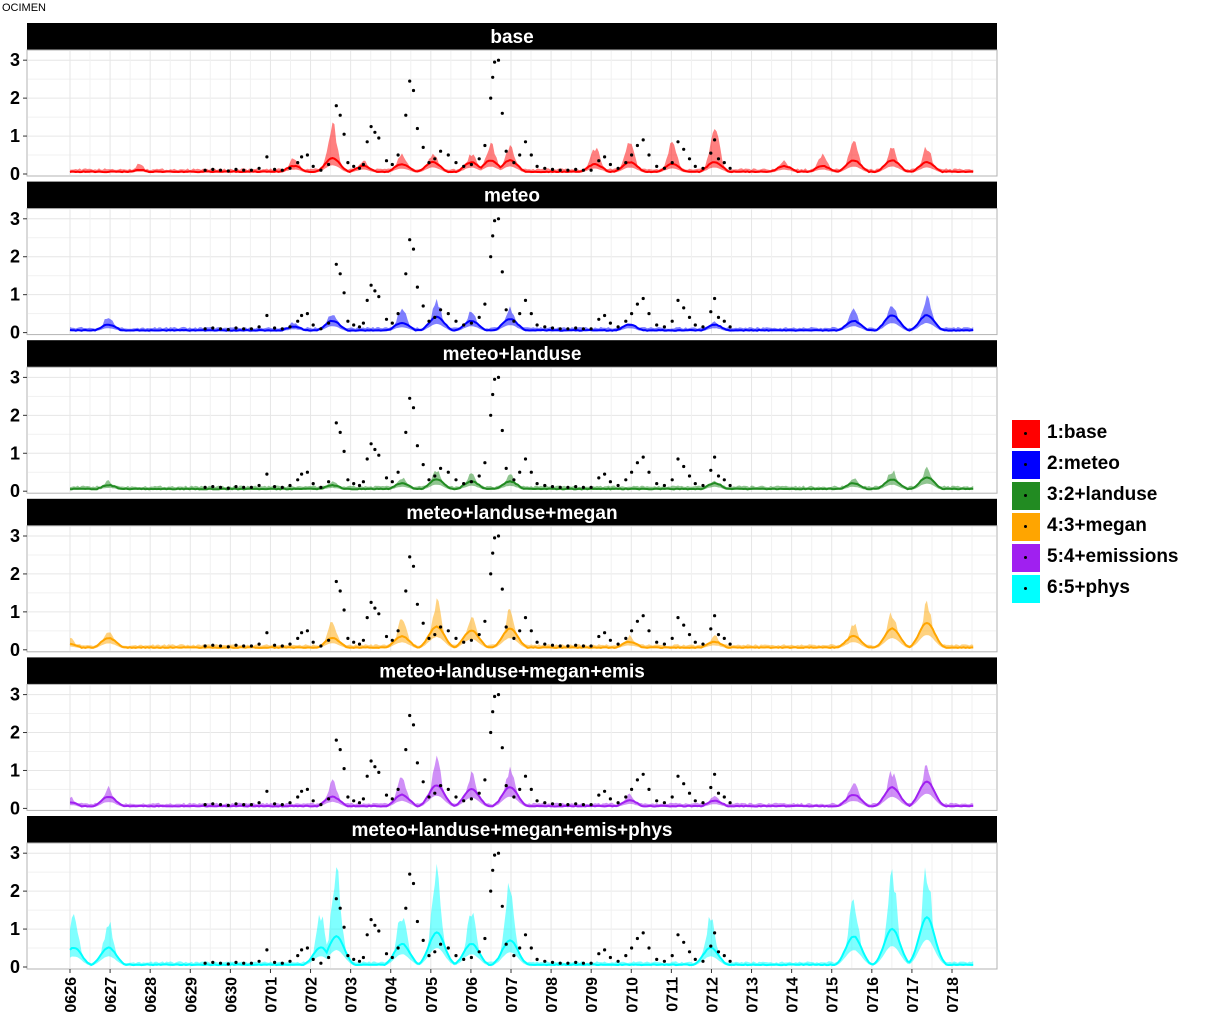  I want to click on legend-key, so click(1026, 465).